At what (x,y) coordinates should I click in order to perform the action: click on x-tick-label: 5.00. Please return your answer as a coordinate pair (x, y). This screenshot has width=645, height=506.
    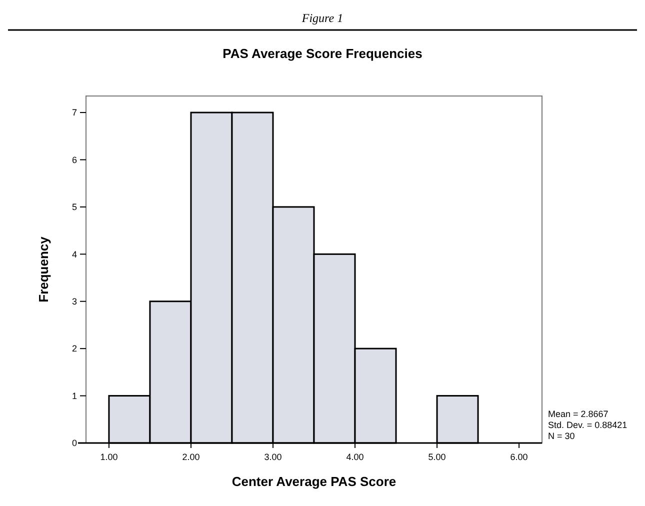
    Looking at the image, I should click on (437, 457).